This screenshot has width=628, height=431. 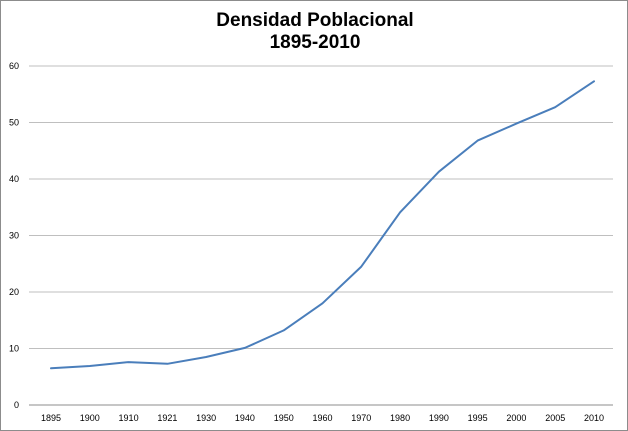 What do you see at coordinates (439, 418) in the screenshot?
I see `x-tick-label: 1990` at bounding box center [439, 418].